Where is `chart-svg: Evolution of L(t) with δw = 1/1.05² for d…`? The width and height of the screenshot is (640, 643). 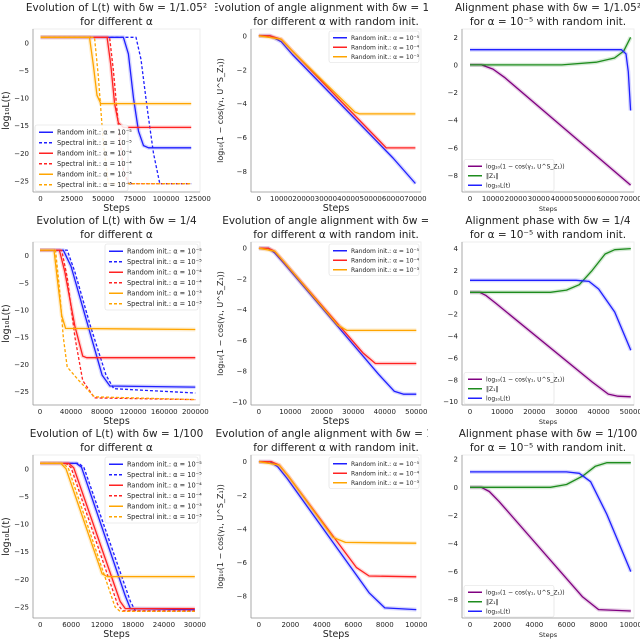
chart-svg: Evolution of L(t) with δw = 1/1.05² for d… is located at coordinates (106, 108).